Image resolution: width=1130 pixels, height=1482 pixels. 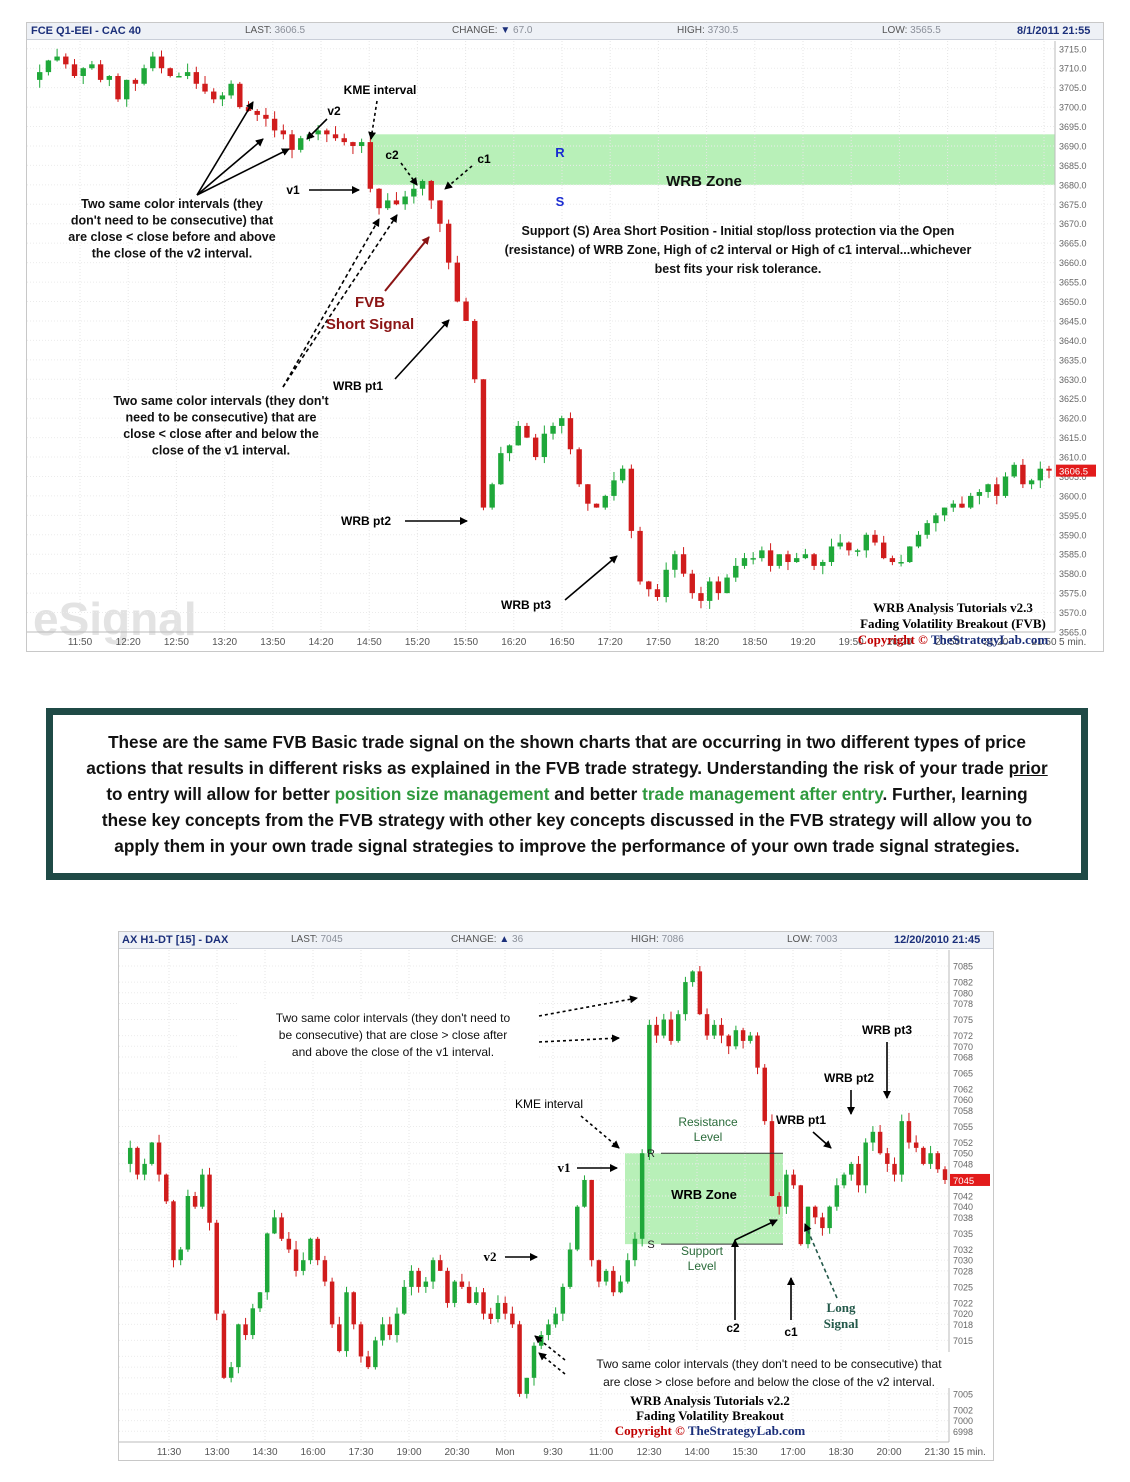 I want to click on x-tick-label: 15:20, so click(x=417, y=642).